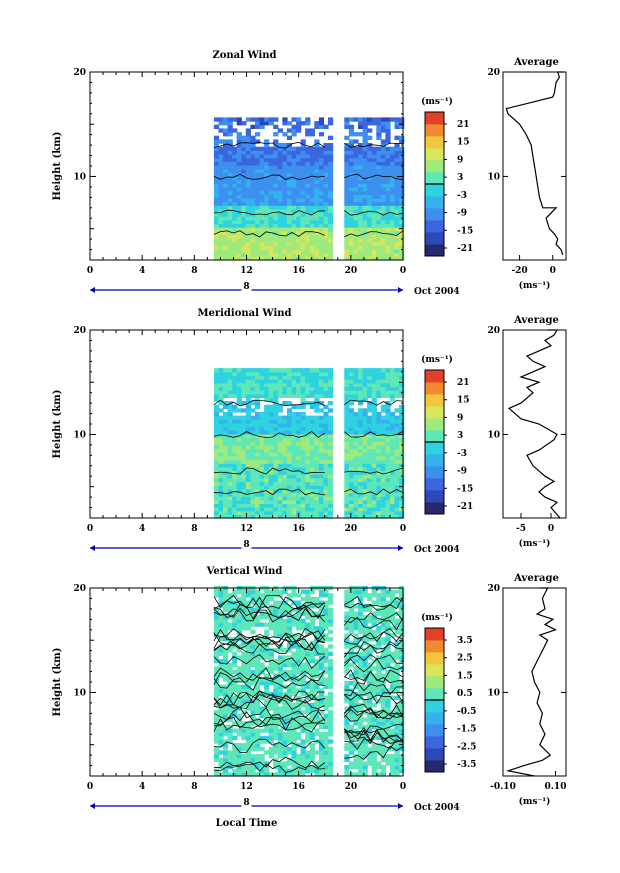 This screenshot has height=873, width=620. I want to click on colorbar-tick-label: -0.5, so click(466, 712).